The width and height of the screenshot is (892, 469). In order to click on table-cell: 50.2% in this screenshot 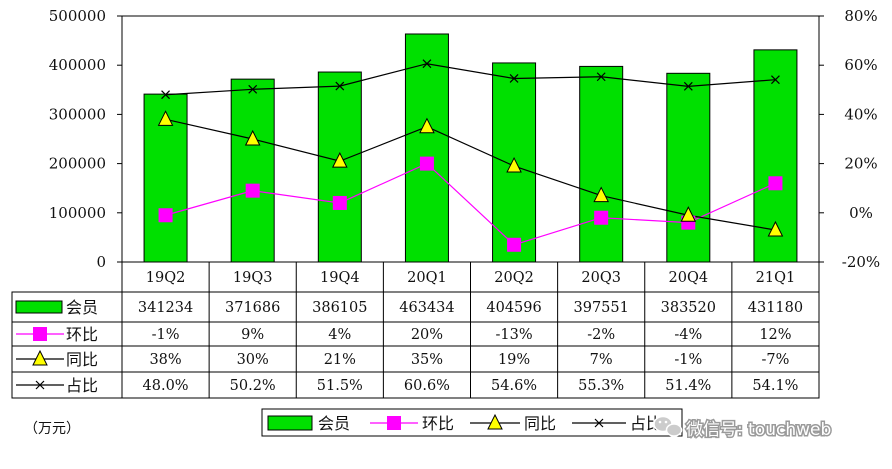, I will do `click(253, 386)`.